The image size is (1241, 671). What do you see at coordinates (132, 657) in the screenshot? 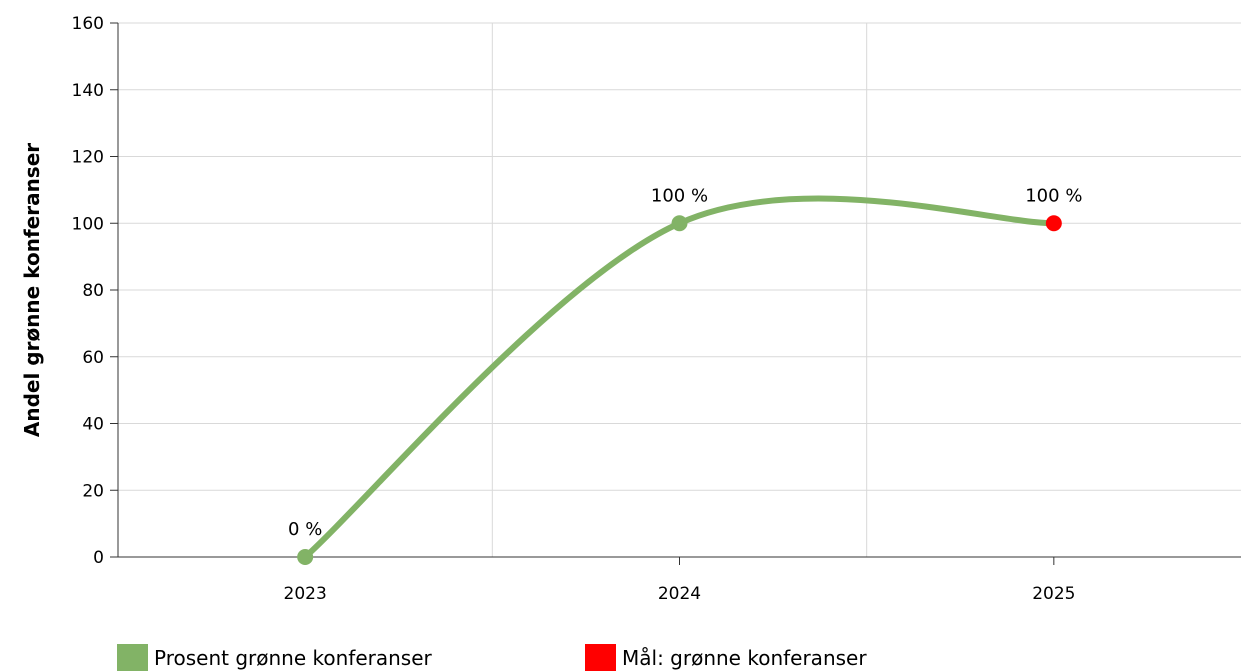
I see `legend-swatch-green` at bounding box center [132, 657].